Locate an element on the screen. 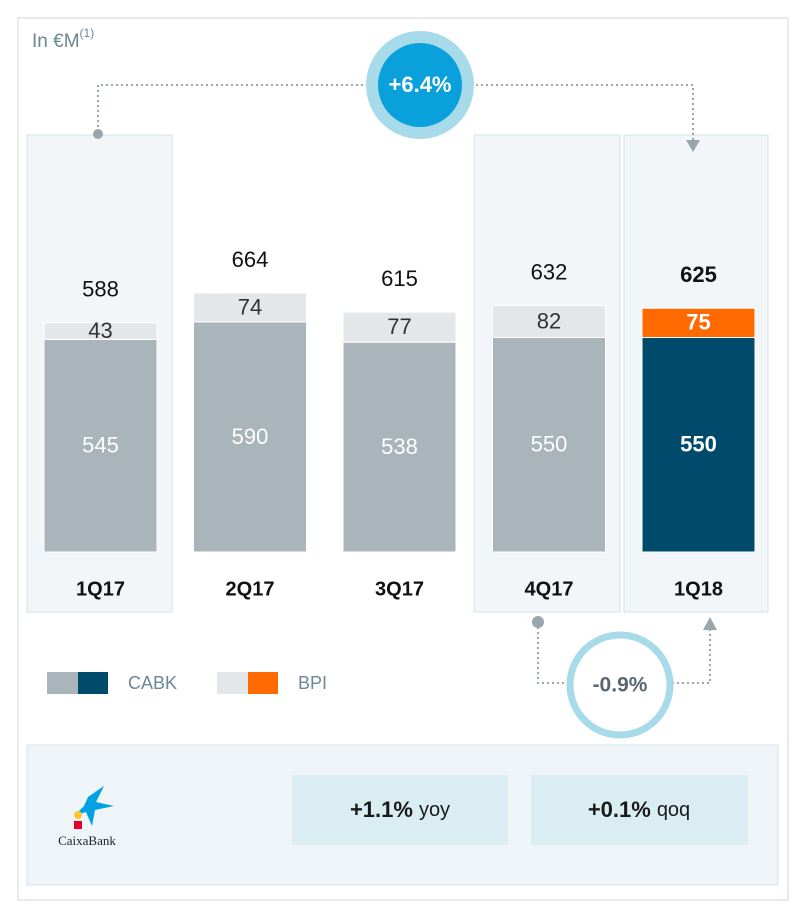  total-label: 664 is located at coordinates (250, 259).